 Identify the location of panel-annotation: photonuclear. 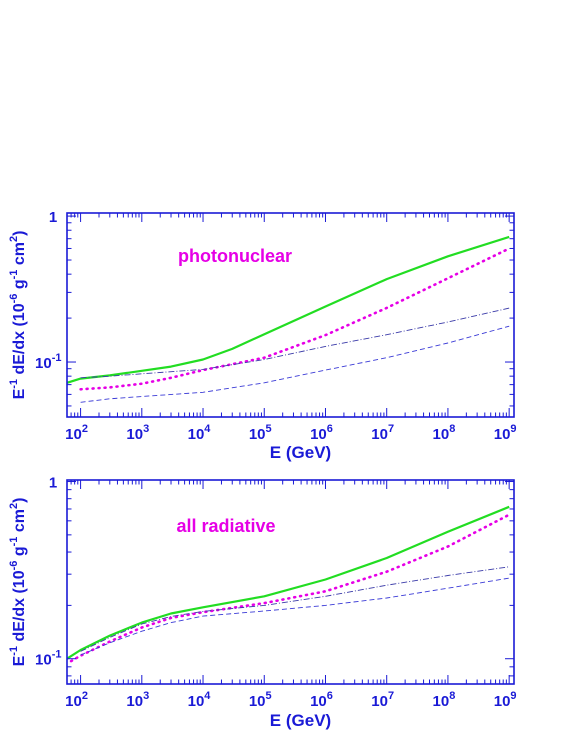
(235, 256).